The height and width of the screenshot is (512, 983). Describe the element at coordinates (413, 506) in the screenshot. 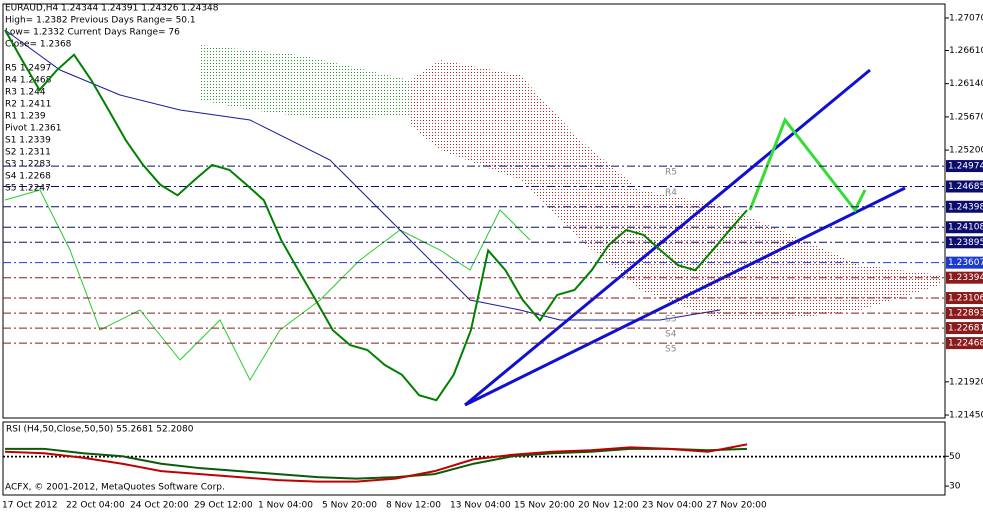

I see `x-tick-label: 8 Nov 12:00` at that location.